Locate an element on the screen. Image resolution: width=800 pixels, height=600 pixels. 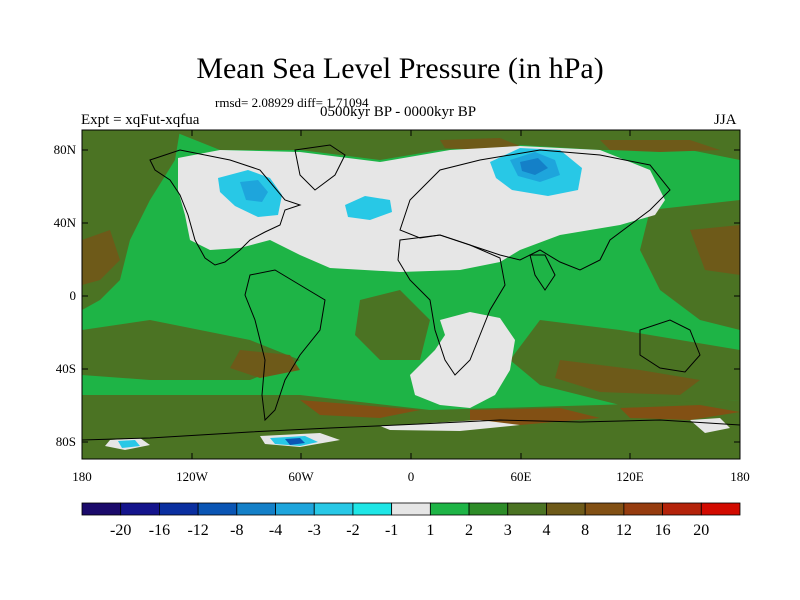
colorbar-label: 1 is located at coordinates (430, 530).